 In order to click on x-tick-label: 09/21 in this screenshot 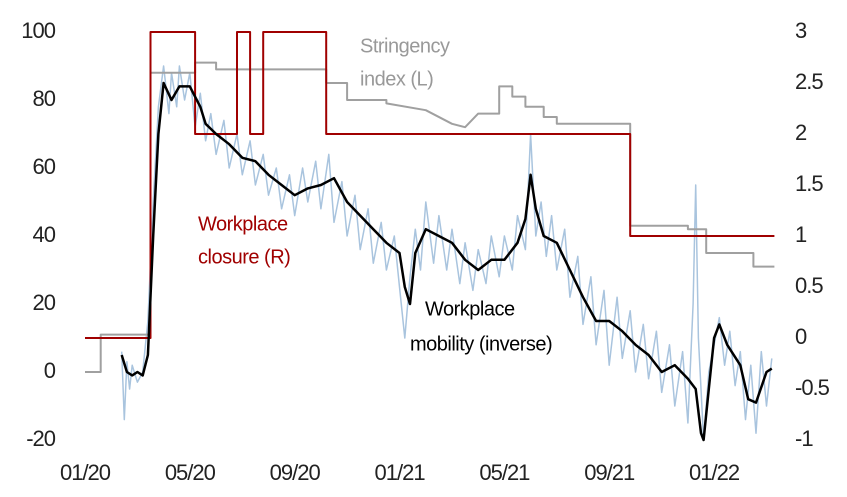, I will do `click(609, 472)`.